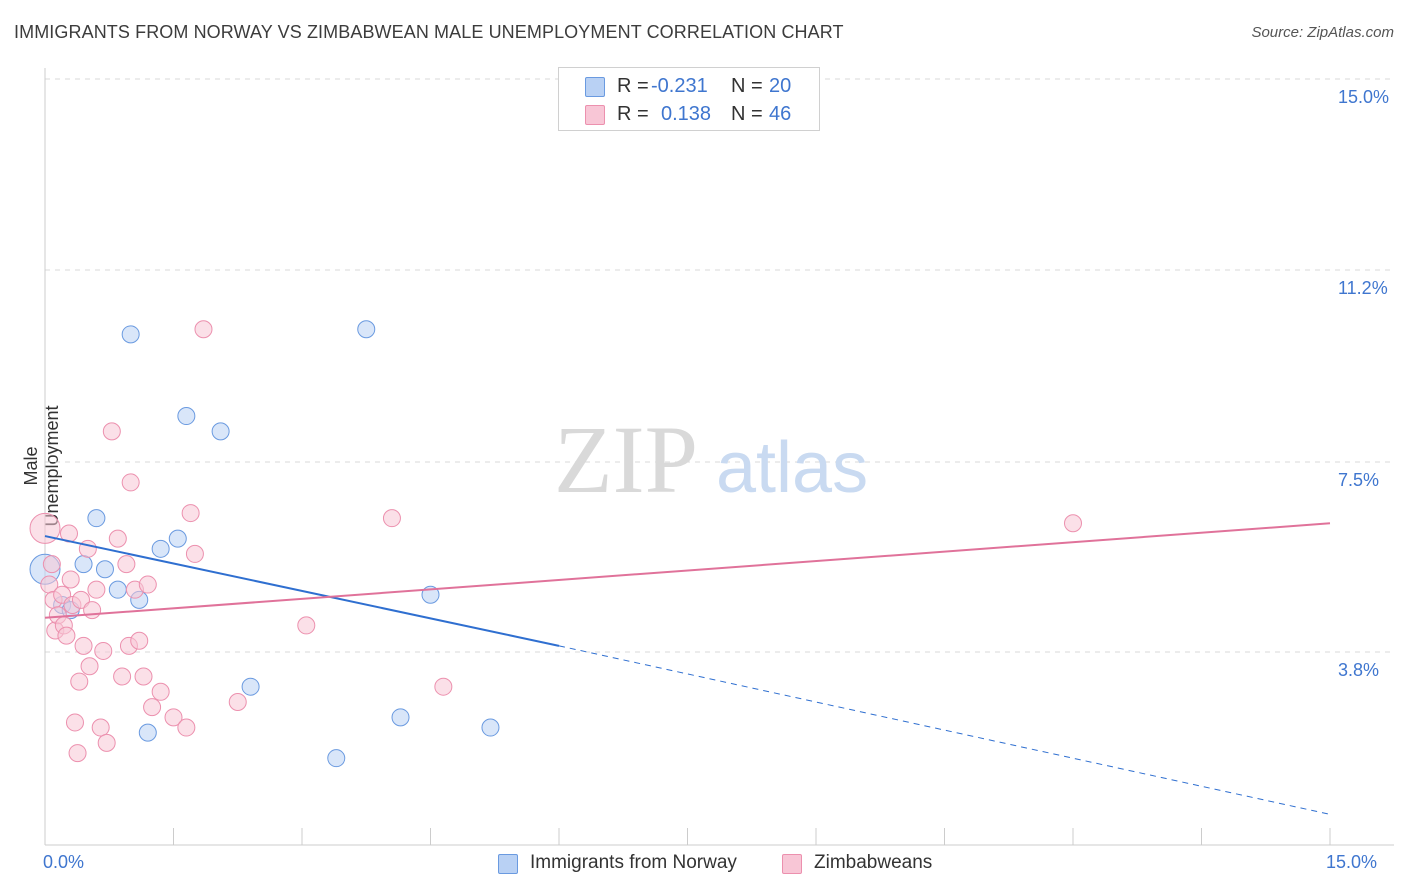  I want to click on norway-trend-line, so click(302, 591).